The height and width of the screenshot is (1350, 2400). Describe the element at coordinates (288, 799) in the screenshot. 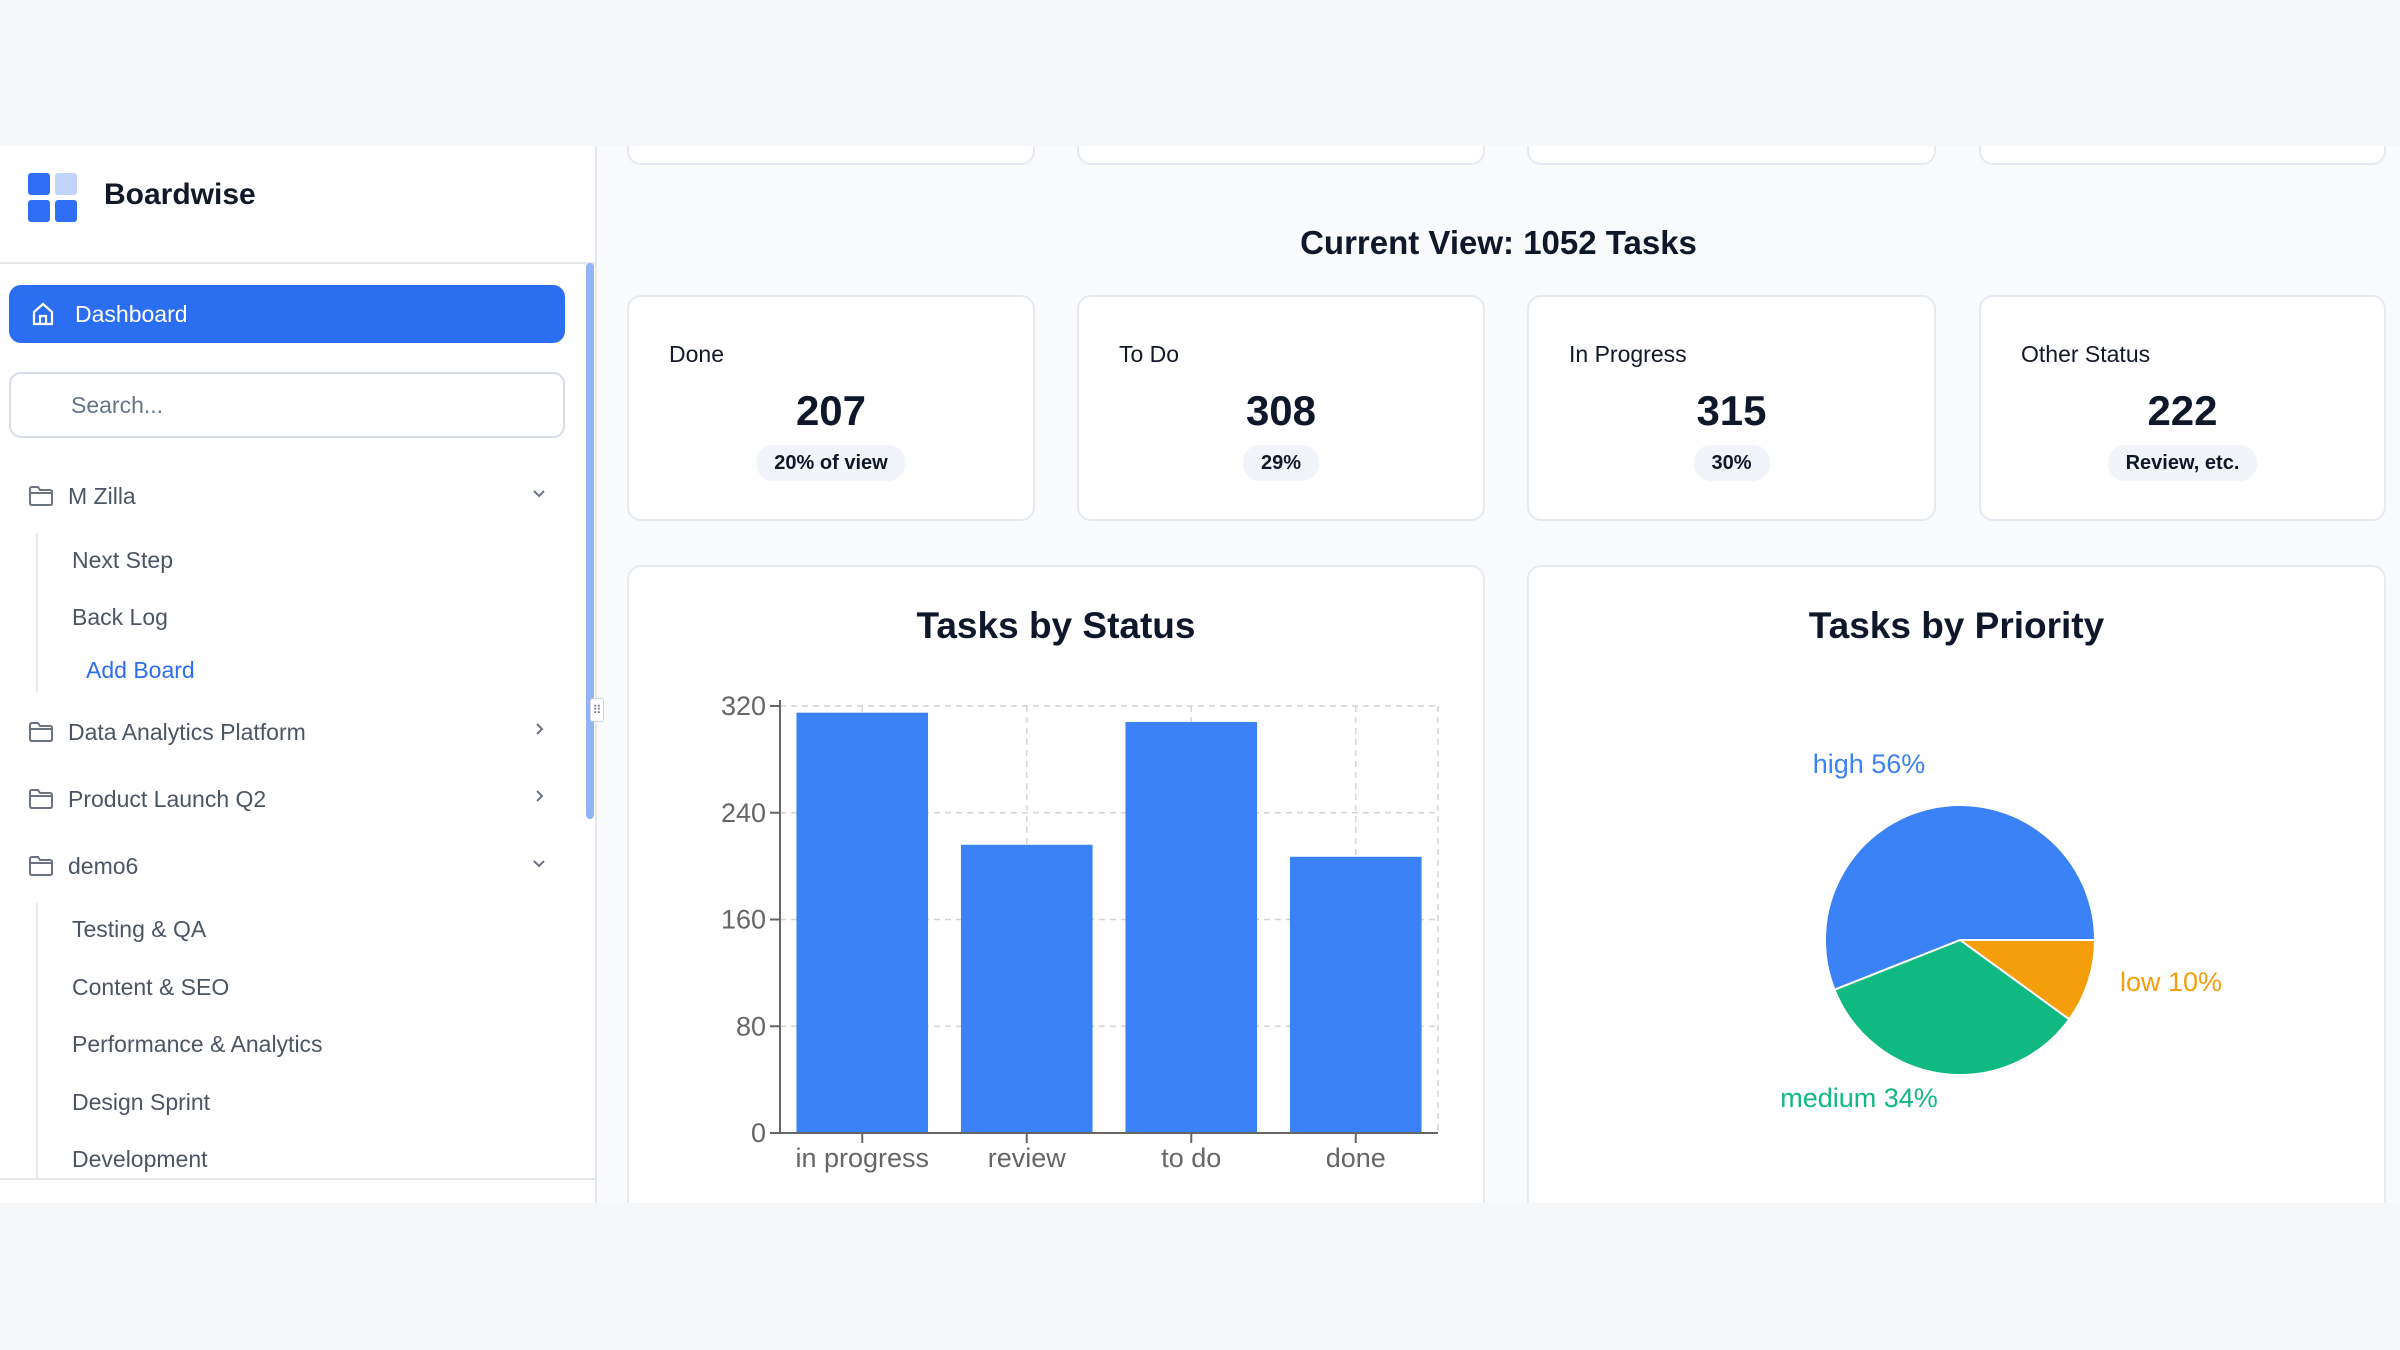

I see `sidebar-group-product-launch: Product Launch Q2` at that location.